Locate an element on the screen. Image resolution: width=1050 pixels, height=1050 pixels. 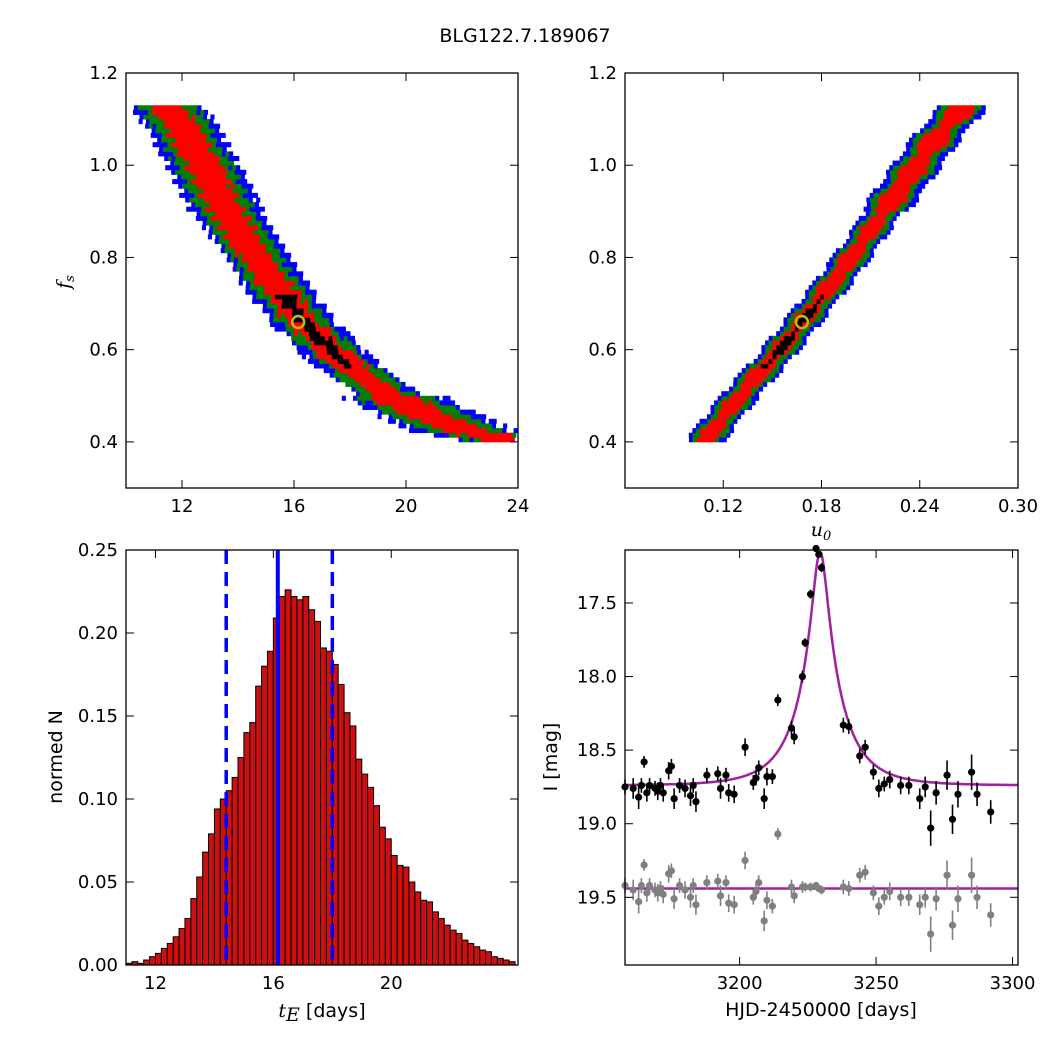
y-tick-label: 1.2 is located at coordinates (602, 73).